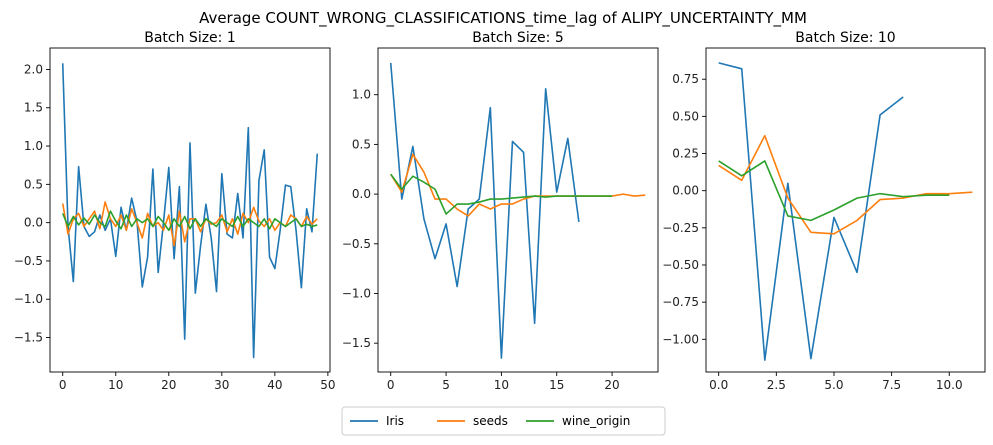 Image resolution: width=993 pixels, height=445 pixels. What do you see at coordinates (221, 385) in the screenshot?
I see `x-tick-label: 30` at bounding box center [221, 385].